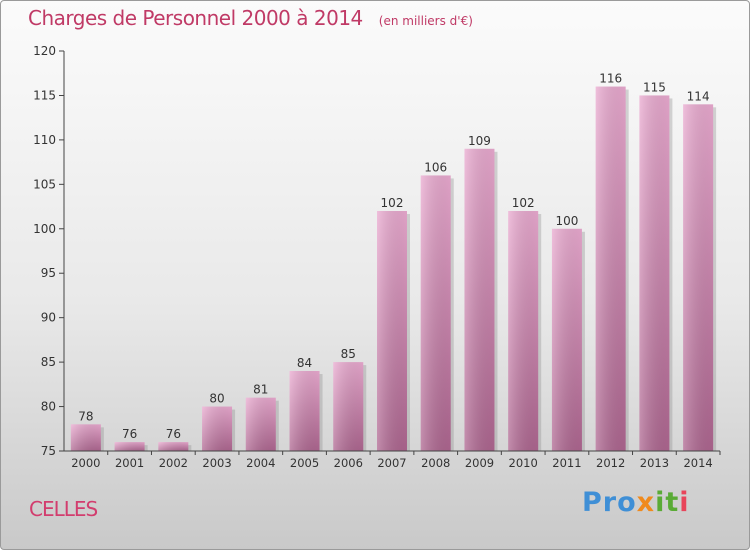  What do you see at coordinates (646, 502) in the screenshot?
I see `logo-part-2: x` at bounding box center [646, 502].